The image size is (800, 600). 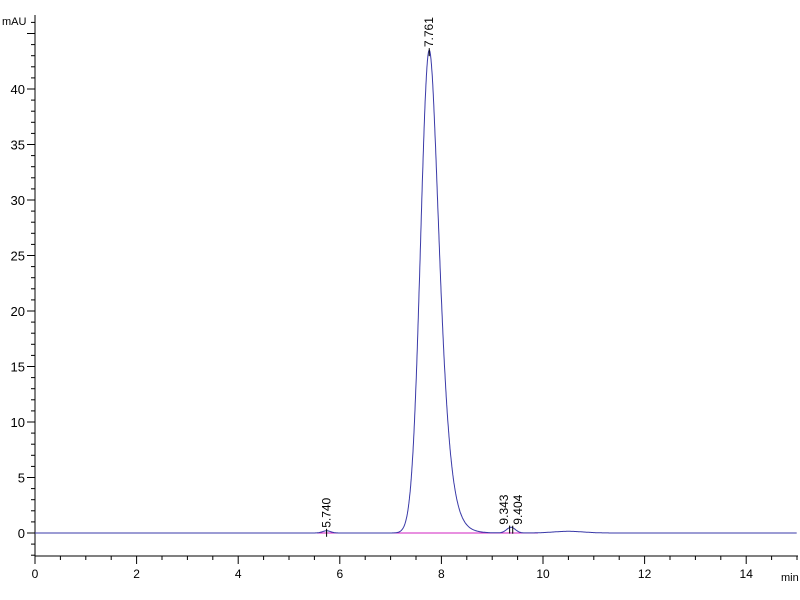 What do you see at coordinates (136, 574) in the screenshot?
I see `x-tick-label: 2` at bounding box center [136, 574].